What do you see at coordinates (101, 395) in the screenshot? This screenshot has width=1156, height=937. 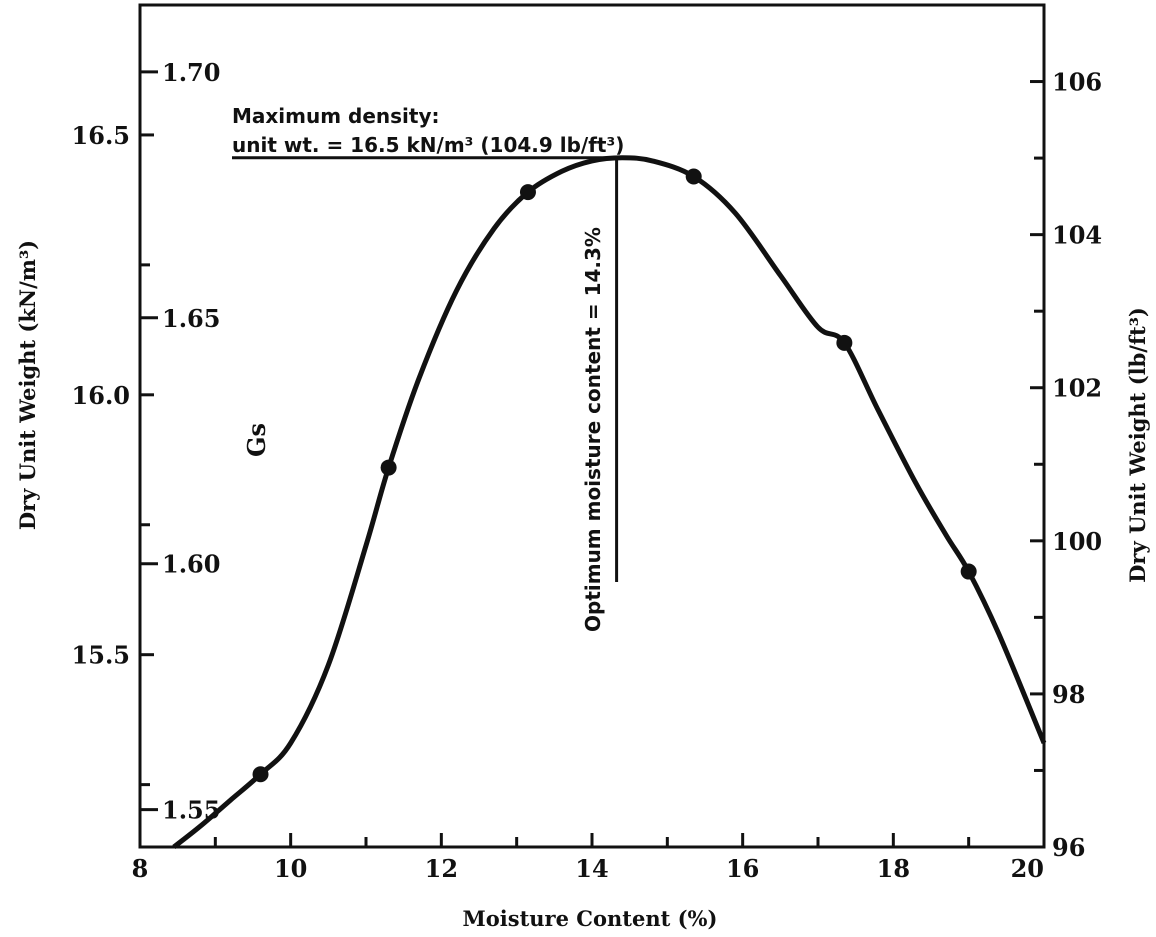 I see `y-left-tick-label-16.0: 16.0` at bounding box center [101, 395].